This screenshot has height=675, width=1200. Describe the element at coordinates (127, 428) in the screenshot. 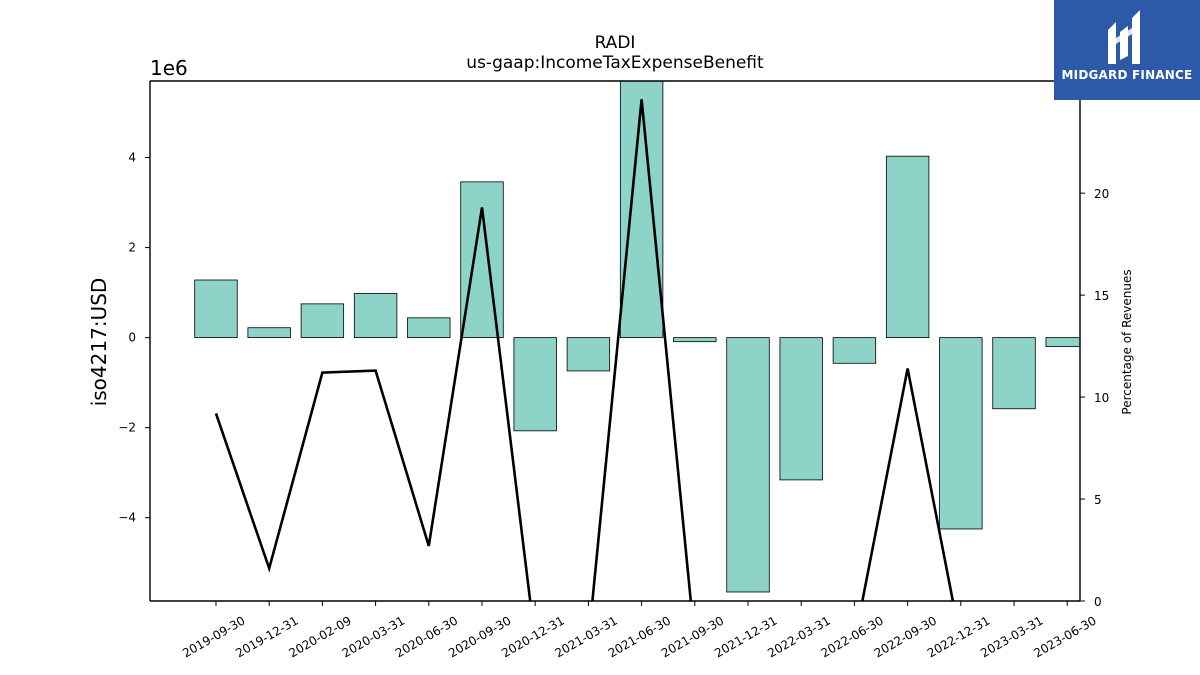

I see `y-tick-label: −2` at that location.